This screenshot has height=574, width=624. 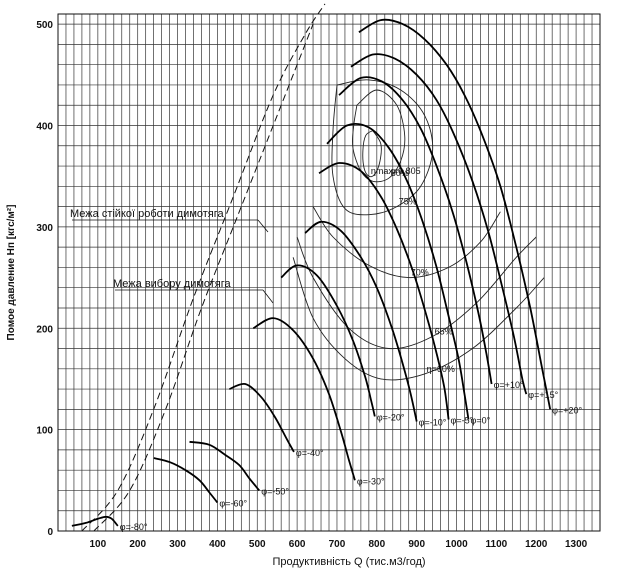 What do you see at coordinates (98, 544) in the screenshot?
I see `x-tick-label: 100` at bounding box center [98, 544].